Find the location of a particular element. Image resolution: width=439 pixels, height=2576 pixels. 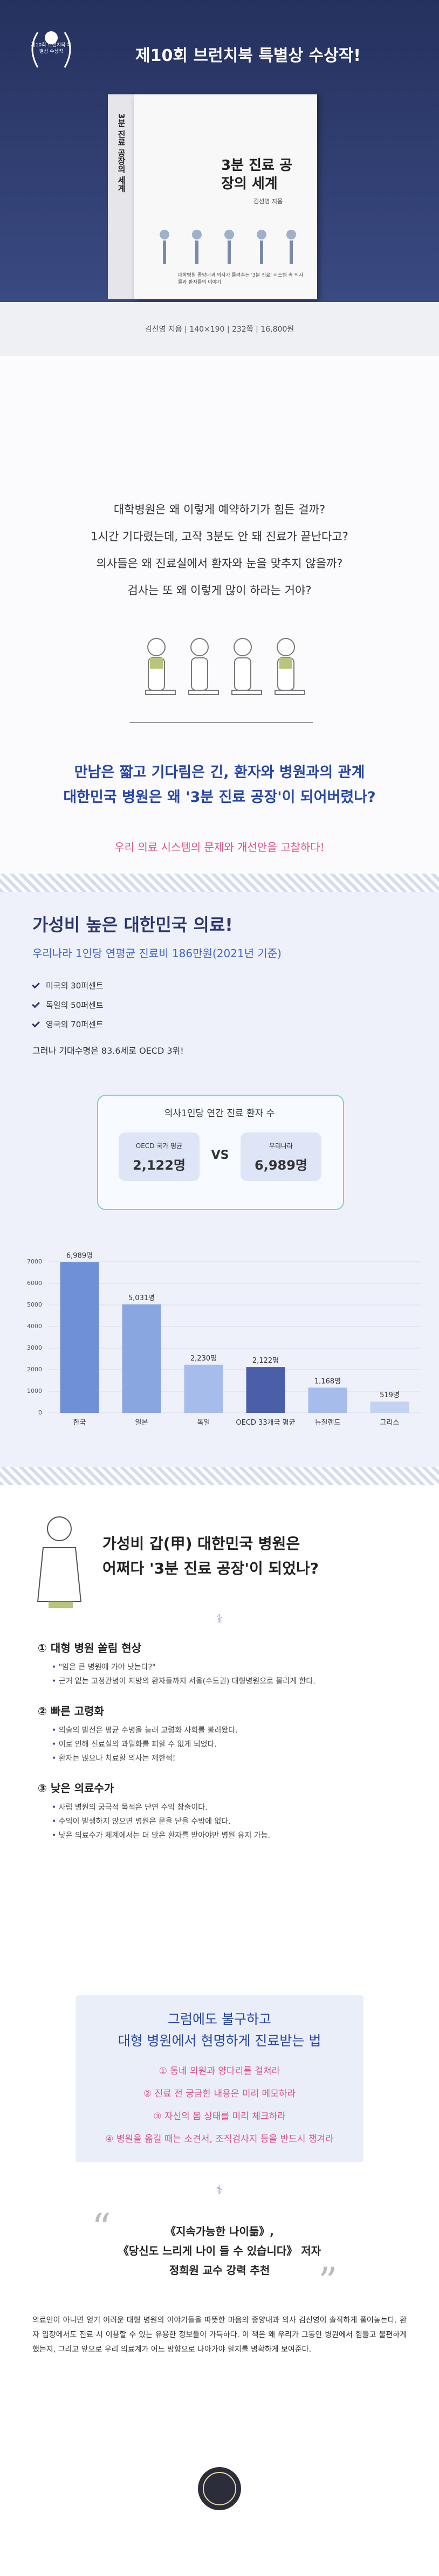

value-label: 2,122명 is located at coordinates (265, 1361).